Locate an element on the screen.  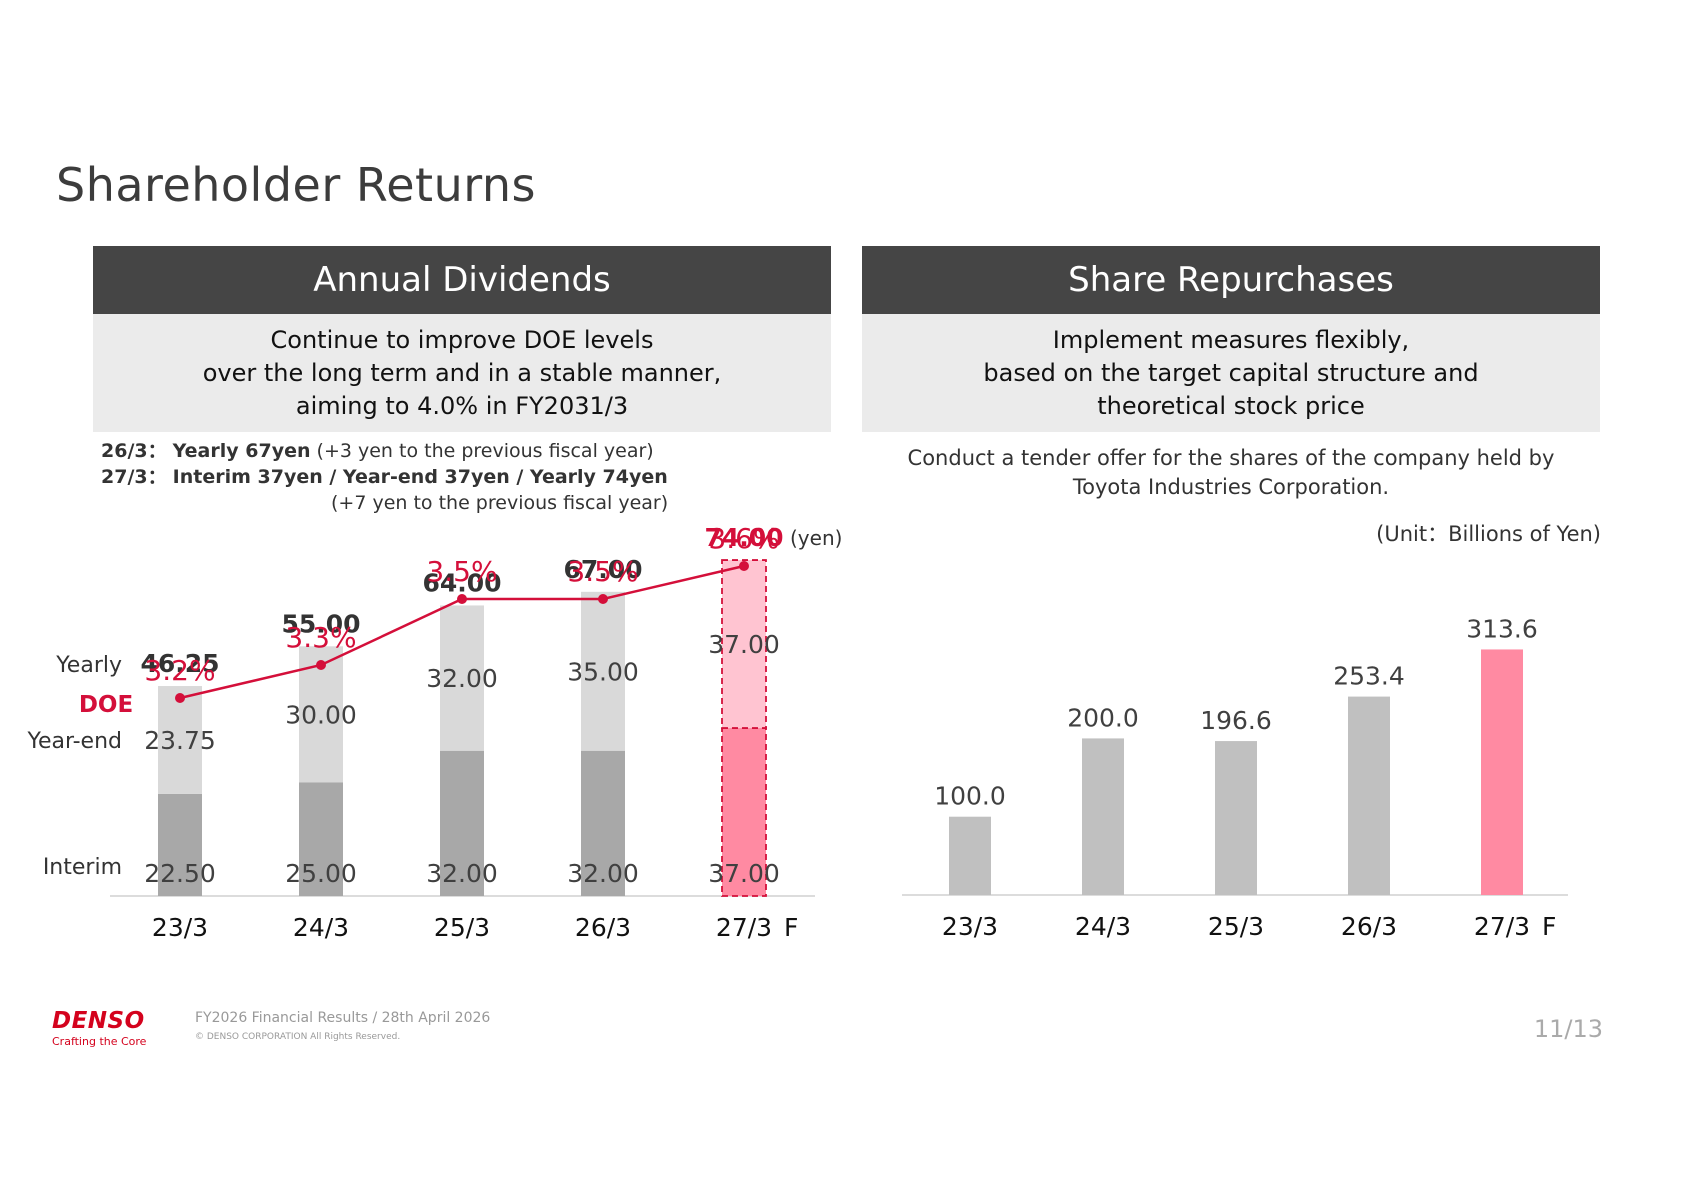
page-title: Shareholder Returns is located at coordinates (296, 185).